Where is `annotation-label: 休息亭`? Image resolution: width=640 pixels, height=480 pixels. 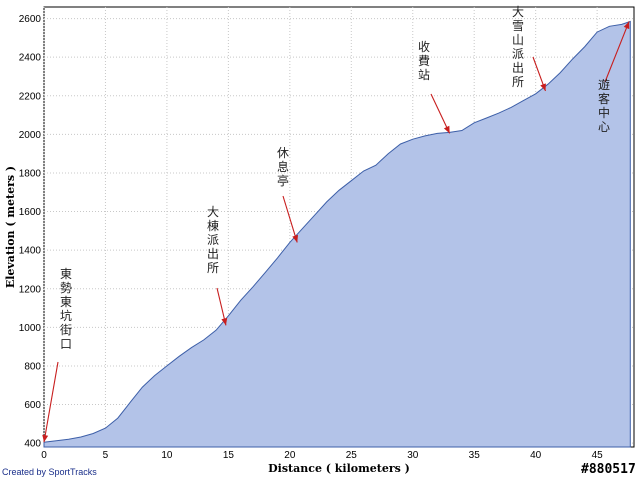 annotation-label: 休息亭 is located at coordinates (283, 167).